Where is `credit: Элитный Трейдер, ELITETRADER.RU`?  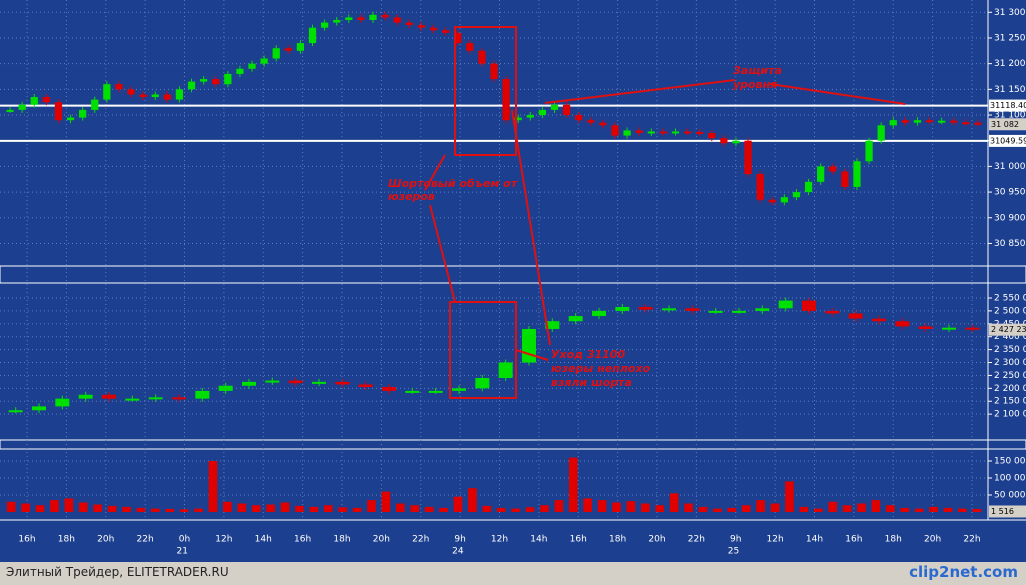
credit: Элитный Трейдер, ELITETRADER.RU is located at coordinates (117, 572).